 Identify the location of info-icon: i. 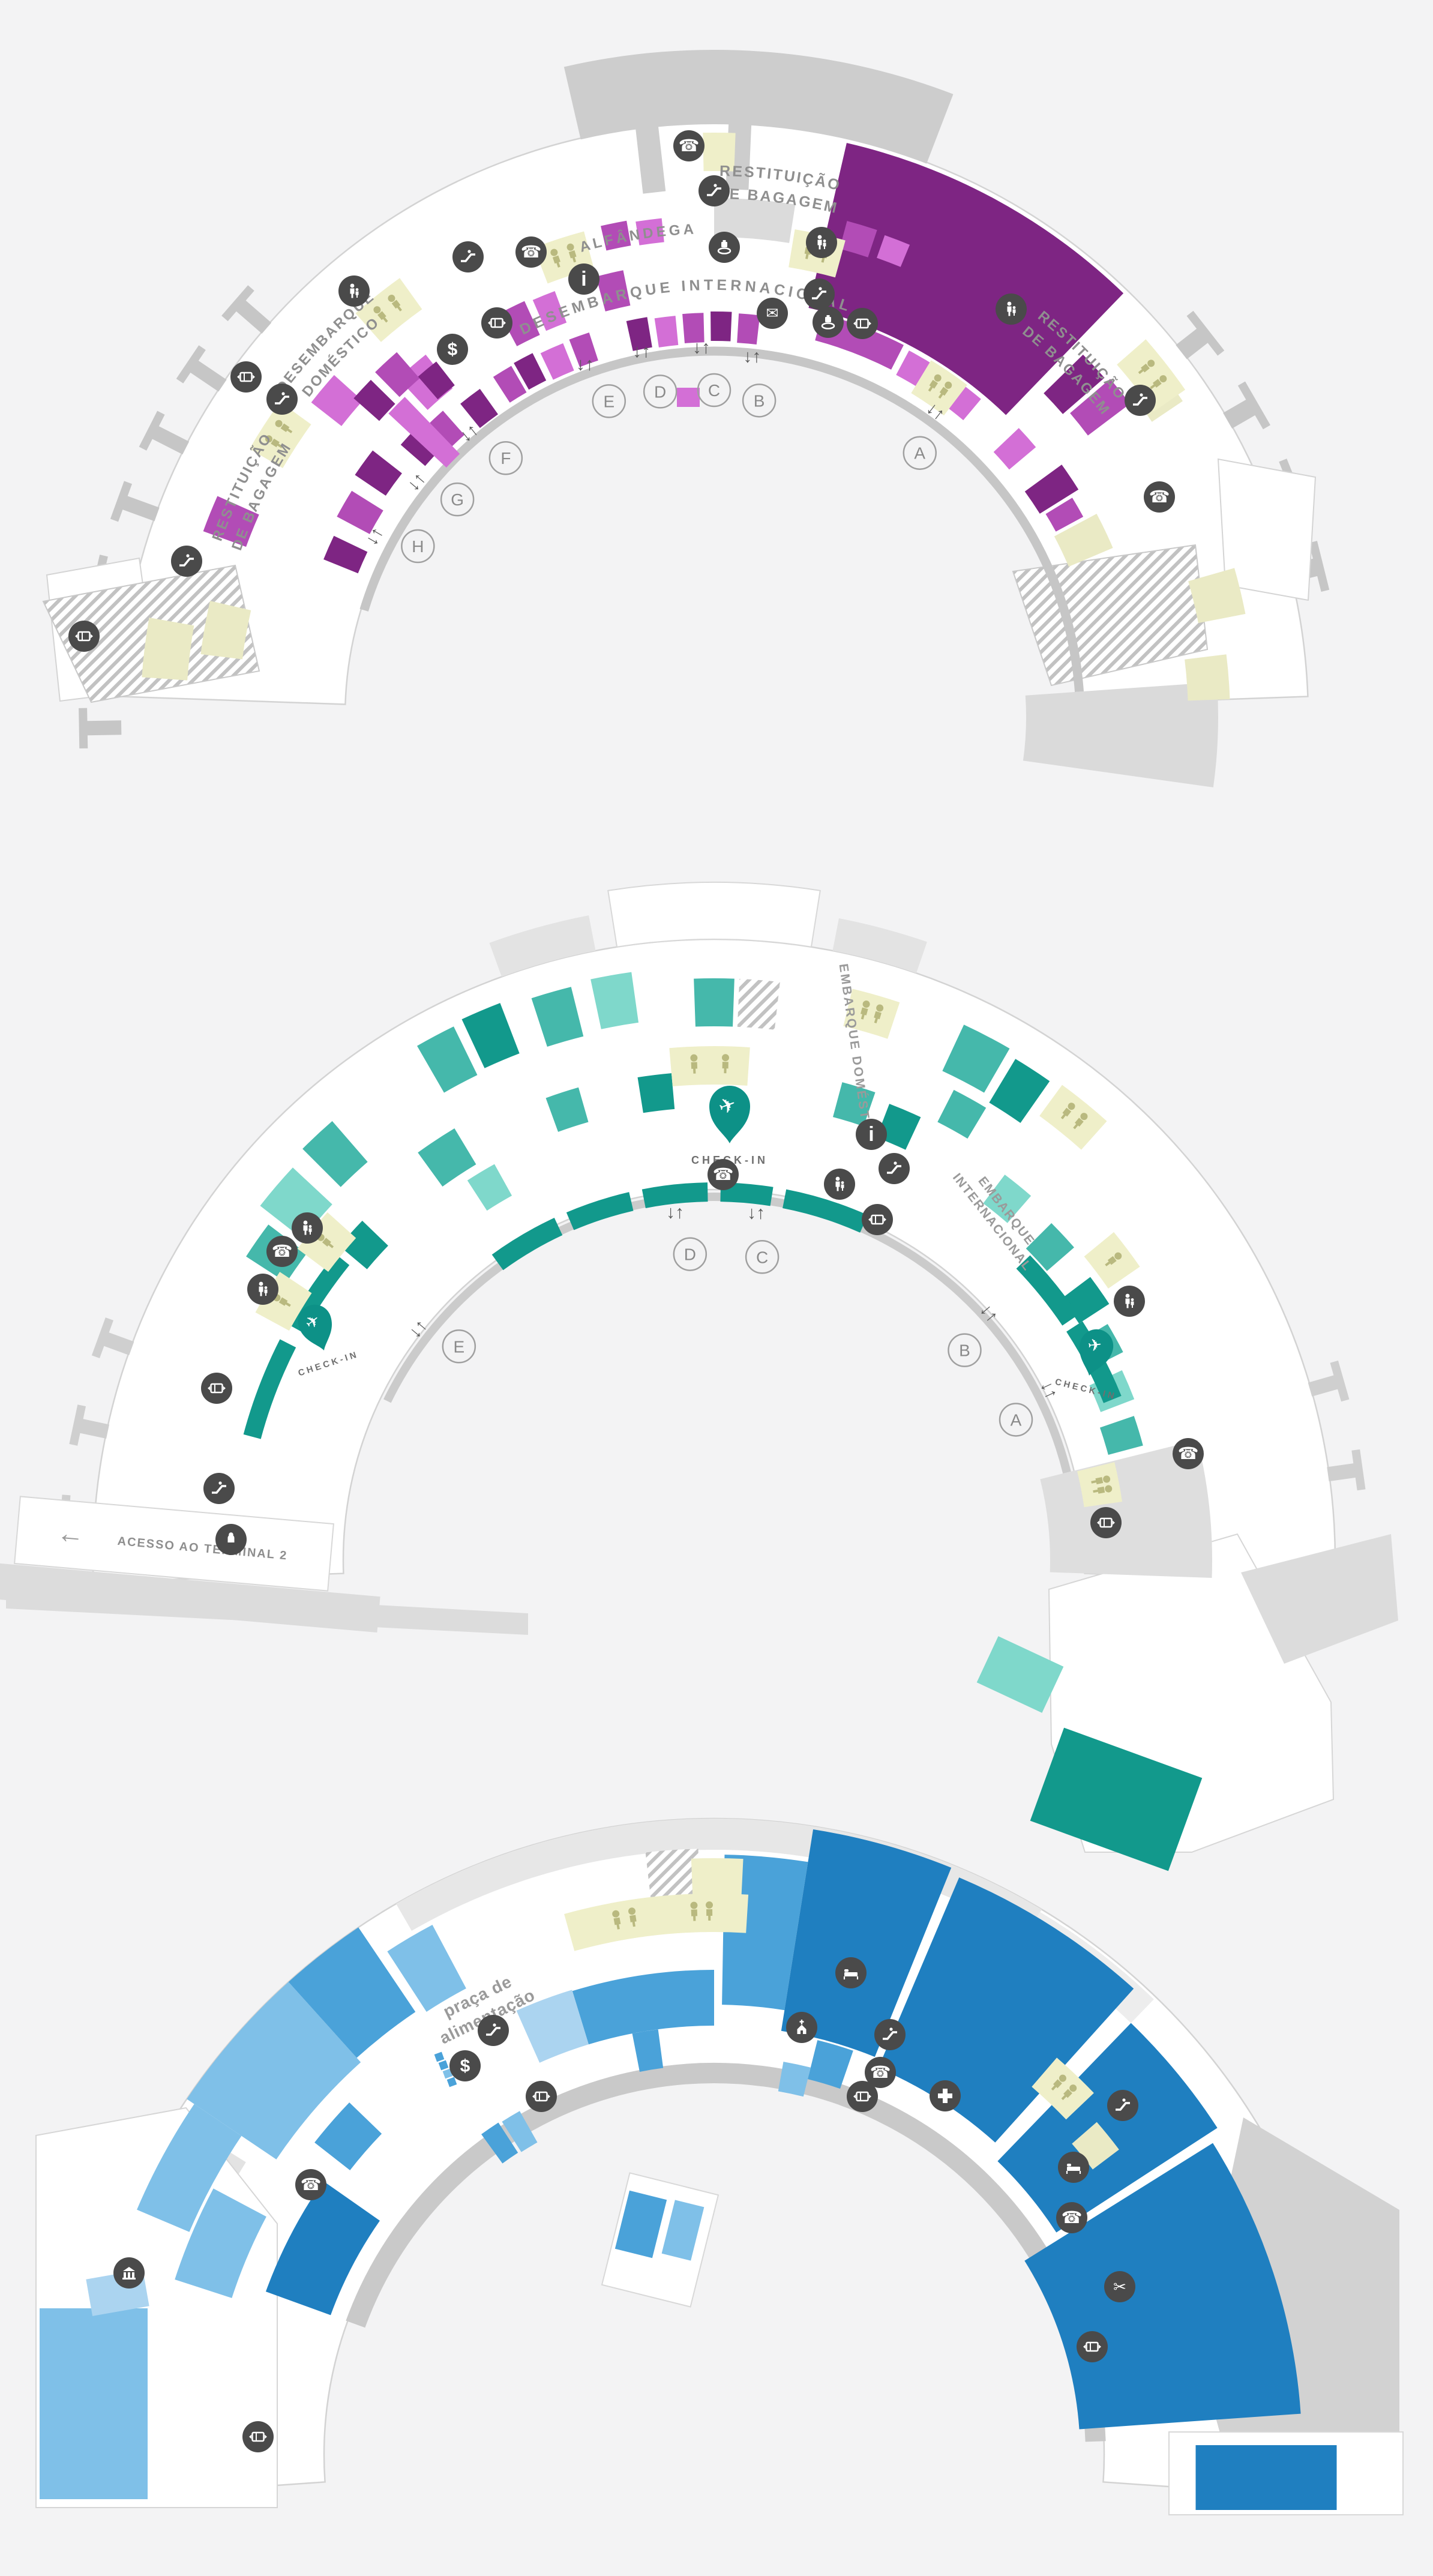
(871, 1134).